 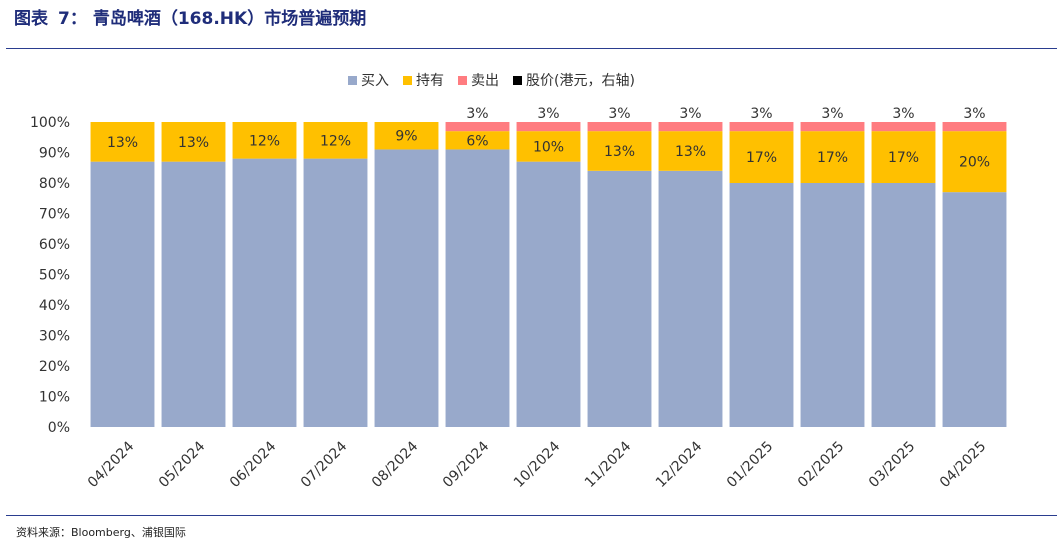 What do you see at coordinates (537, 464) in the screenshot?
I see `x-tick-label: 10/2024` at bounding box center [537, 464].